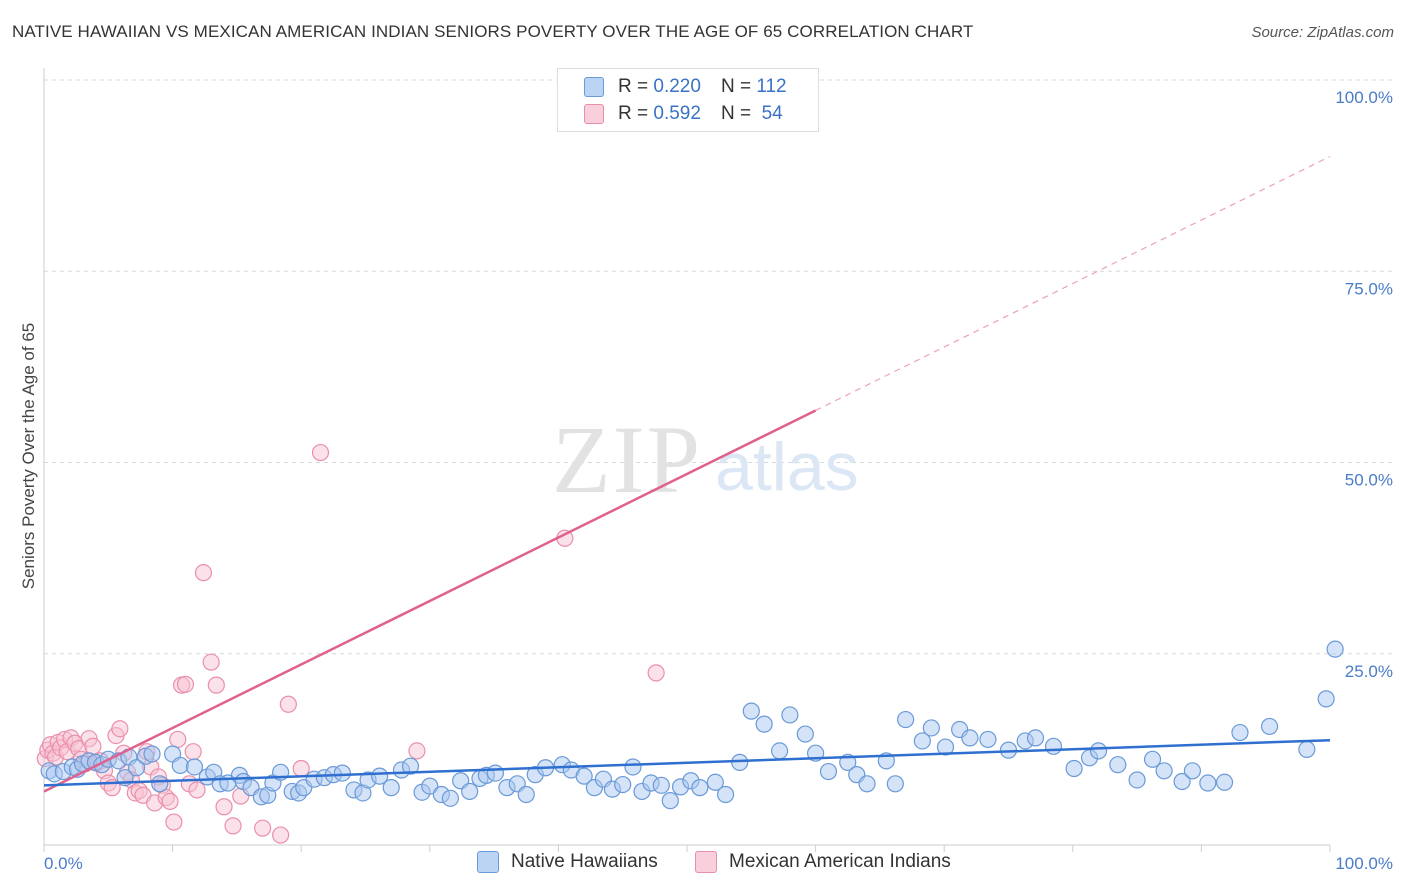 The height and width of the screenshot is (892, 1406). I want to click on y-tick-label: 25.0%, so click(1369, 671).